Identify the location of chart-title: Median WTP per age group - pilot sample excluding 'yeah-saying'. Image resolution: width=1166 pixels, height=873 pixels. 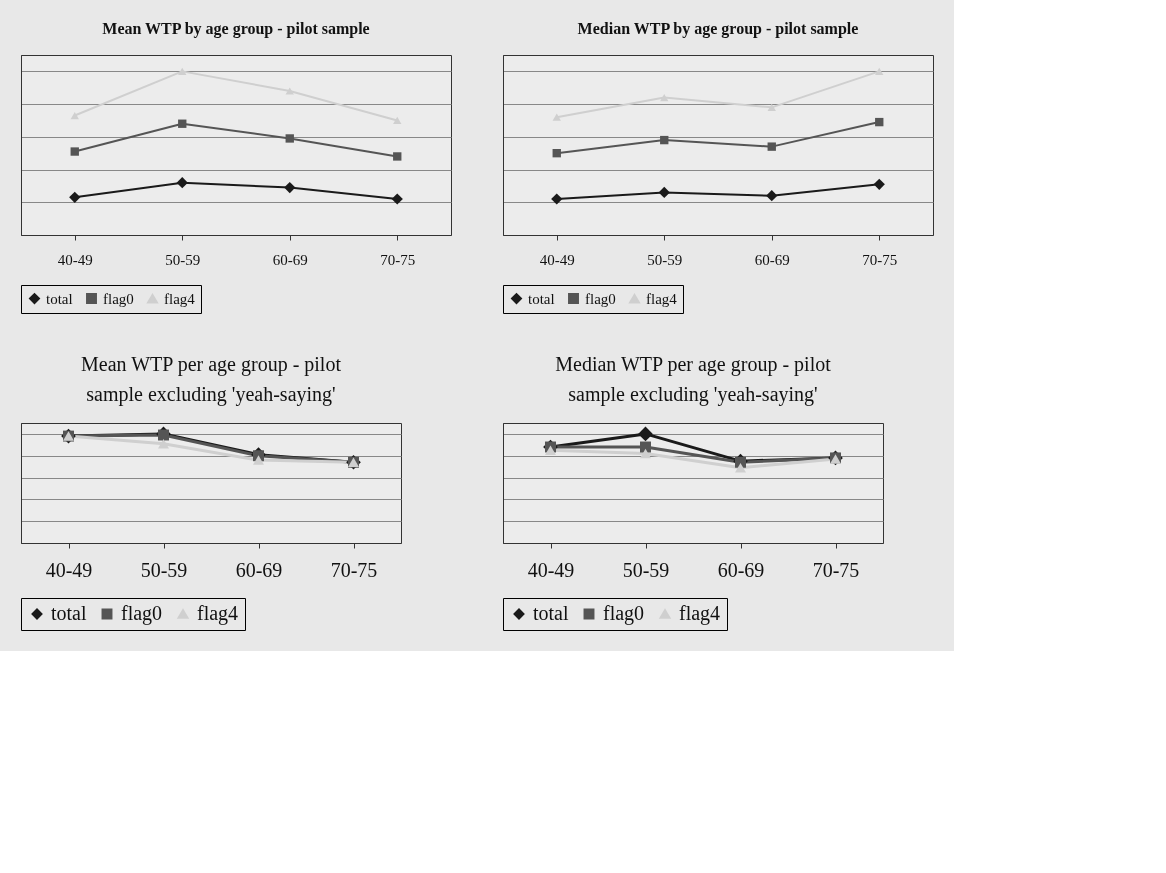
(693, 379).